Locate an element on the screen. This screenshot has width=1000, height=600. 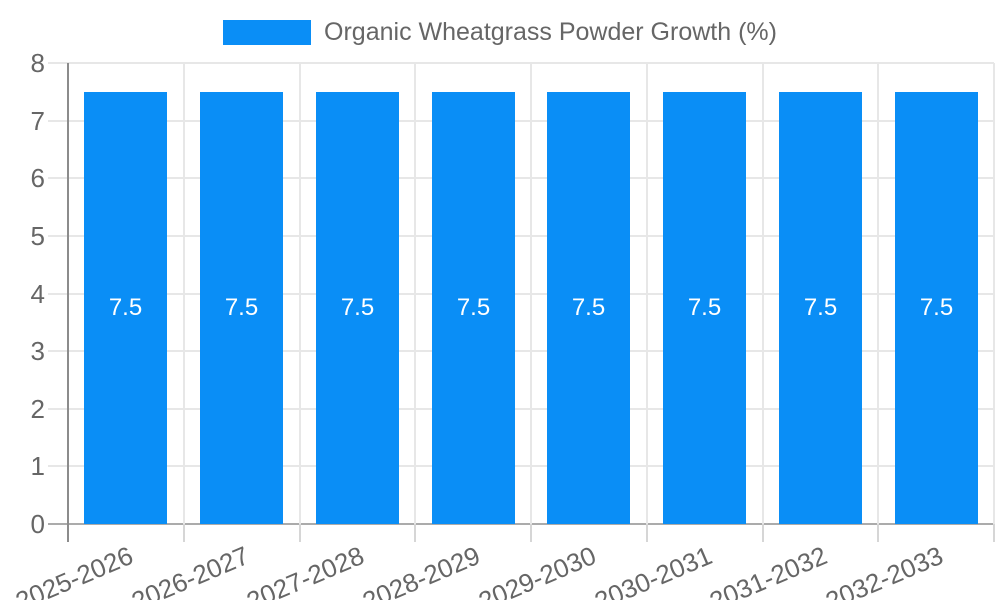
y-tick-label: 1 is located at coordinates (37, 466).